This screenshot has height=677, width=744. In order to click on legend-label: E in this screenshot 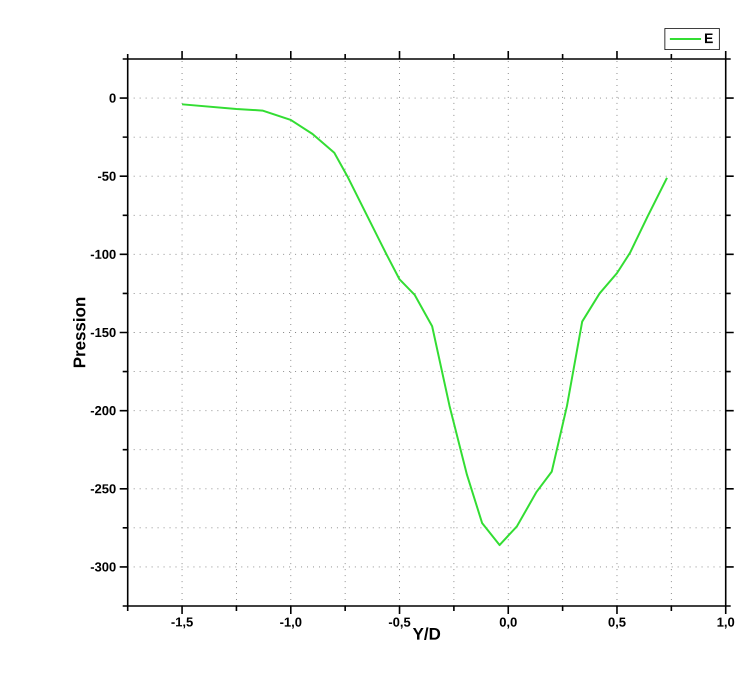, I will do `click(708, 39)`.